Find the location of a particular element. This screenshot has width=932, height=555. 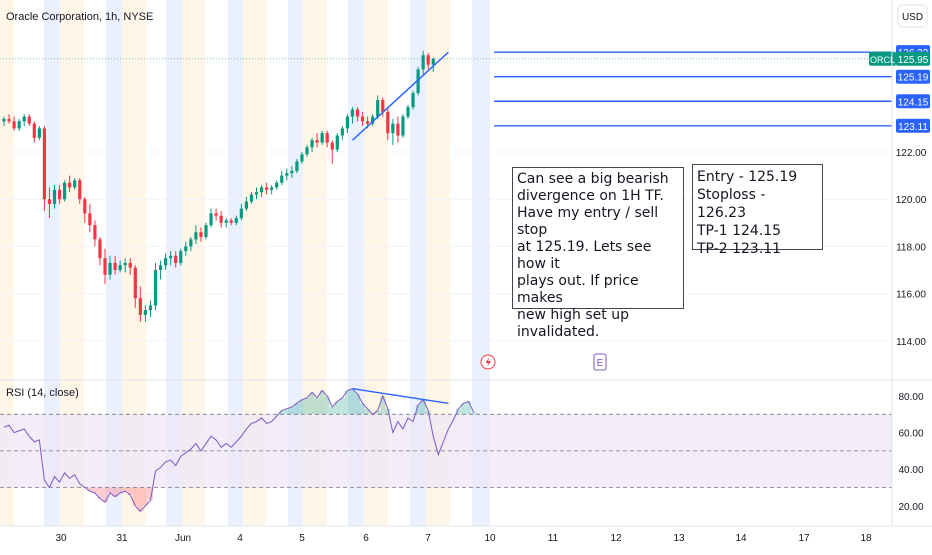

level-price-badge is located at coordinates (913, 101).